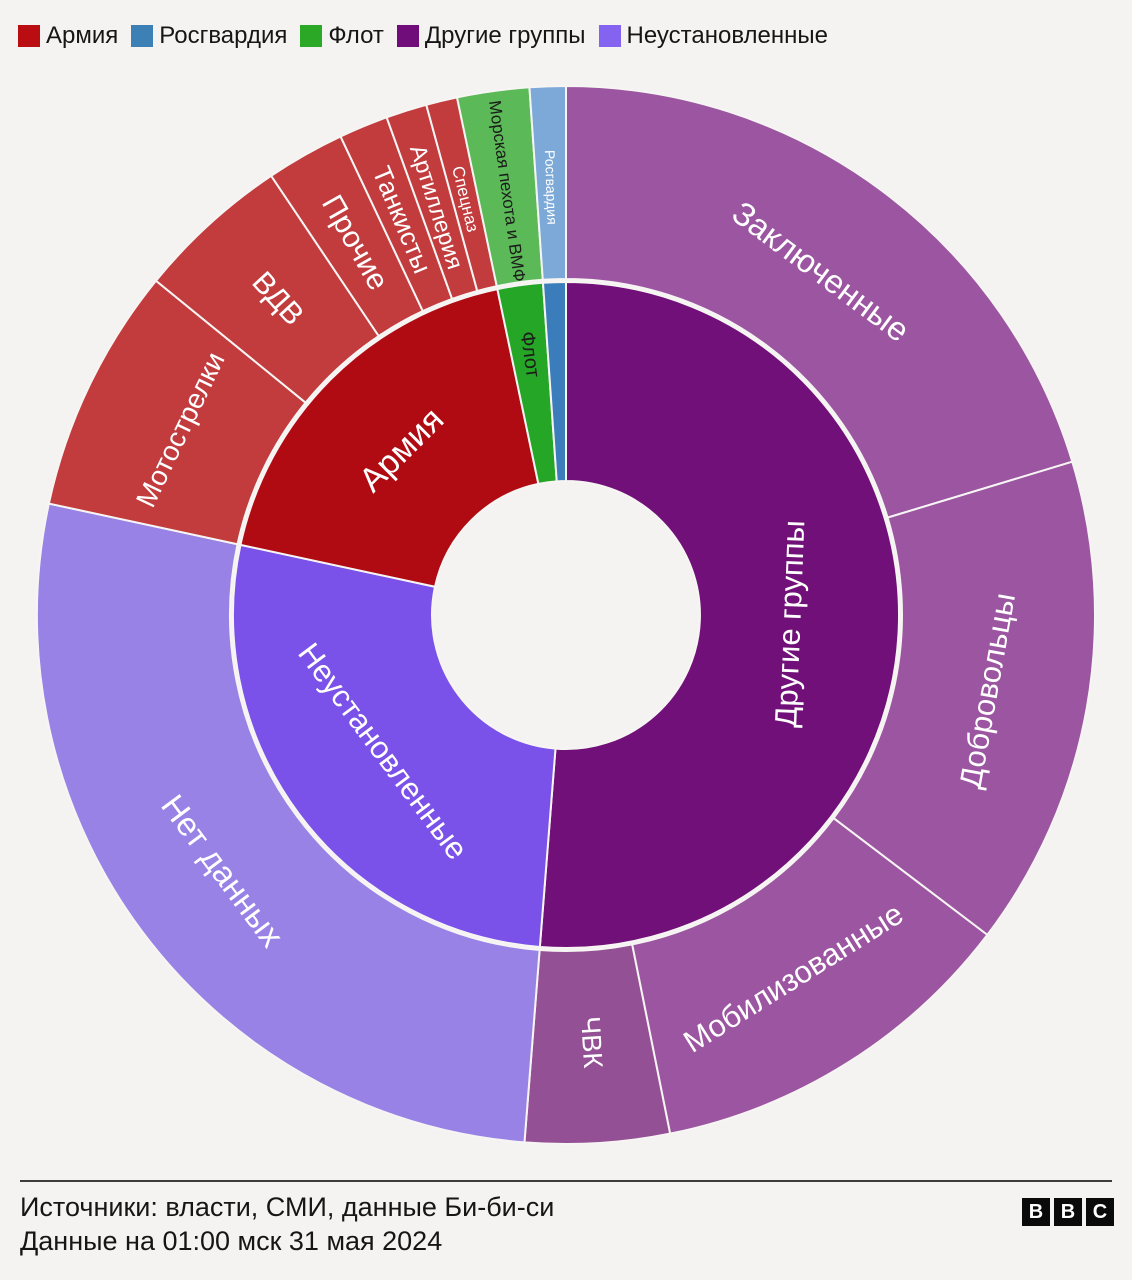 Image resolution: width=1132 pixels, height=1280 pixels. What do you see at coordinates (287, 1207) in the screenshot?
I see `footer-sources: Источники: власти, СМИ, данные Би-би-си` at bounding box center [287, 1207].